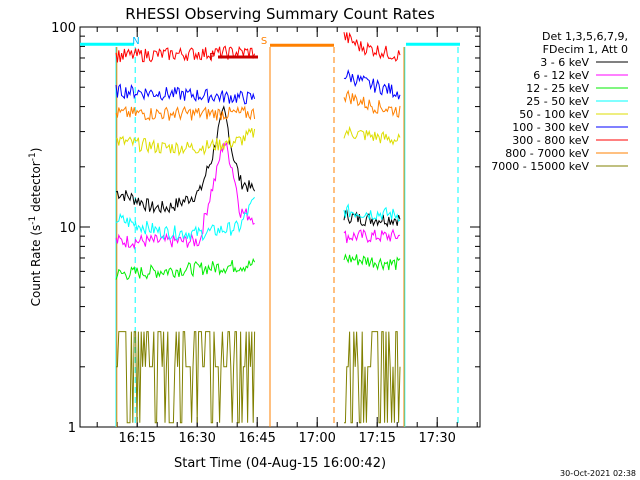 The width and height of the screenshot is (640, 480). Describe the element at coordinates (585, 36) in the screenshot. I see `legend-header-1: Det 1,3,5,6,7,9,` at that location.